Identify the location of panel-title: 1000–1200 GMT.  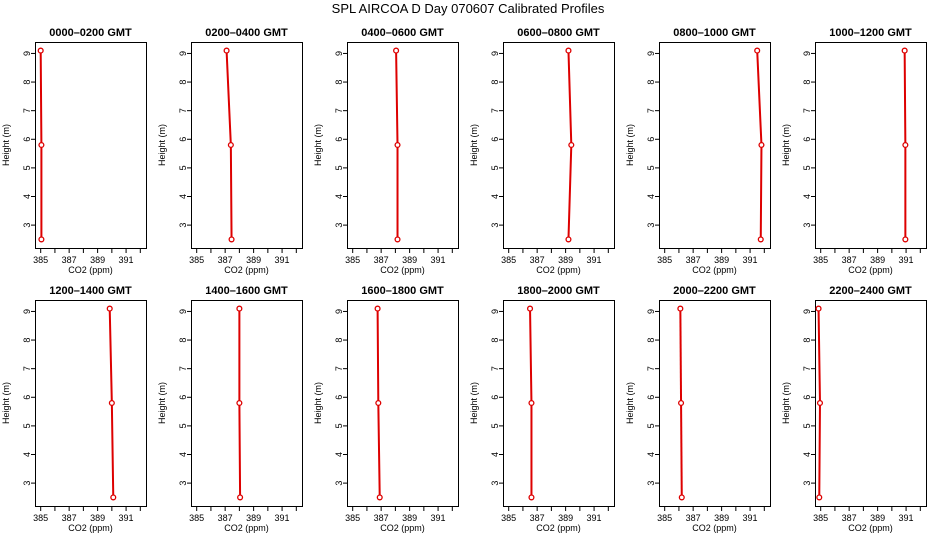
(870, 33).